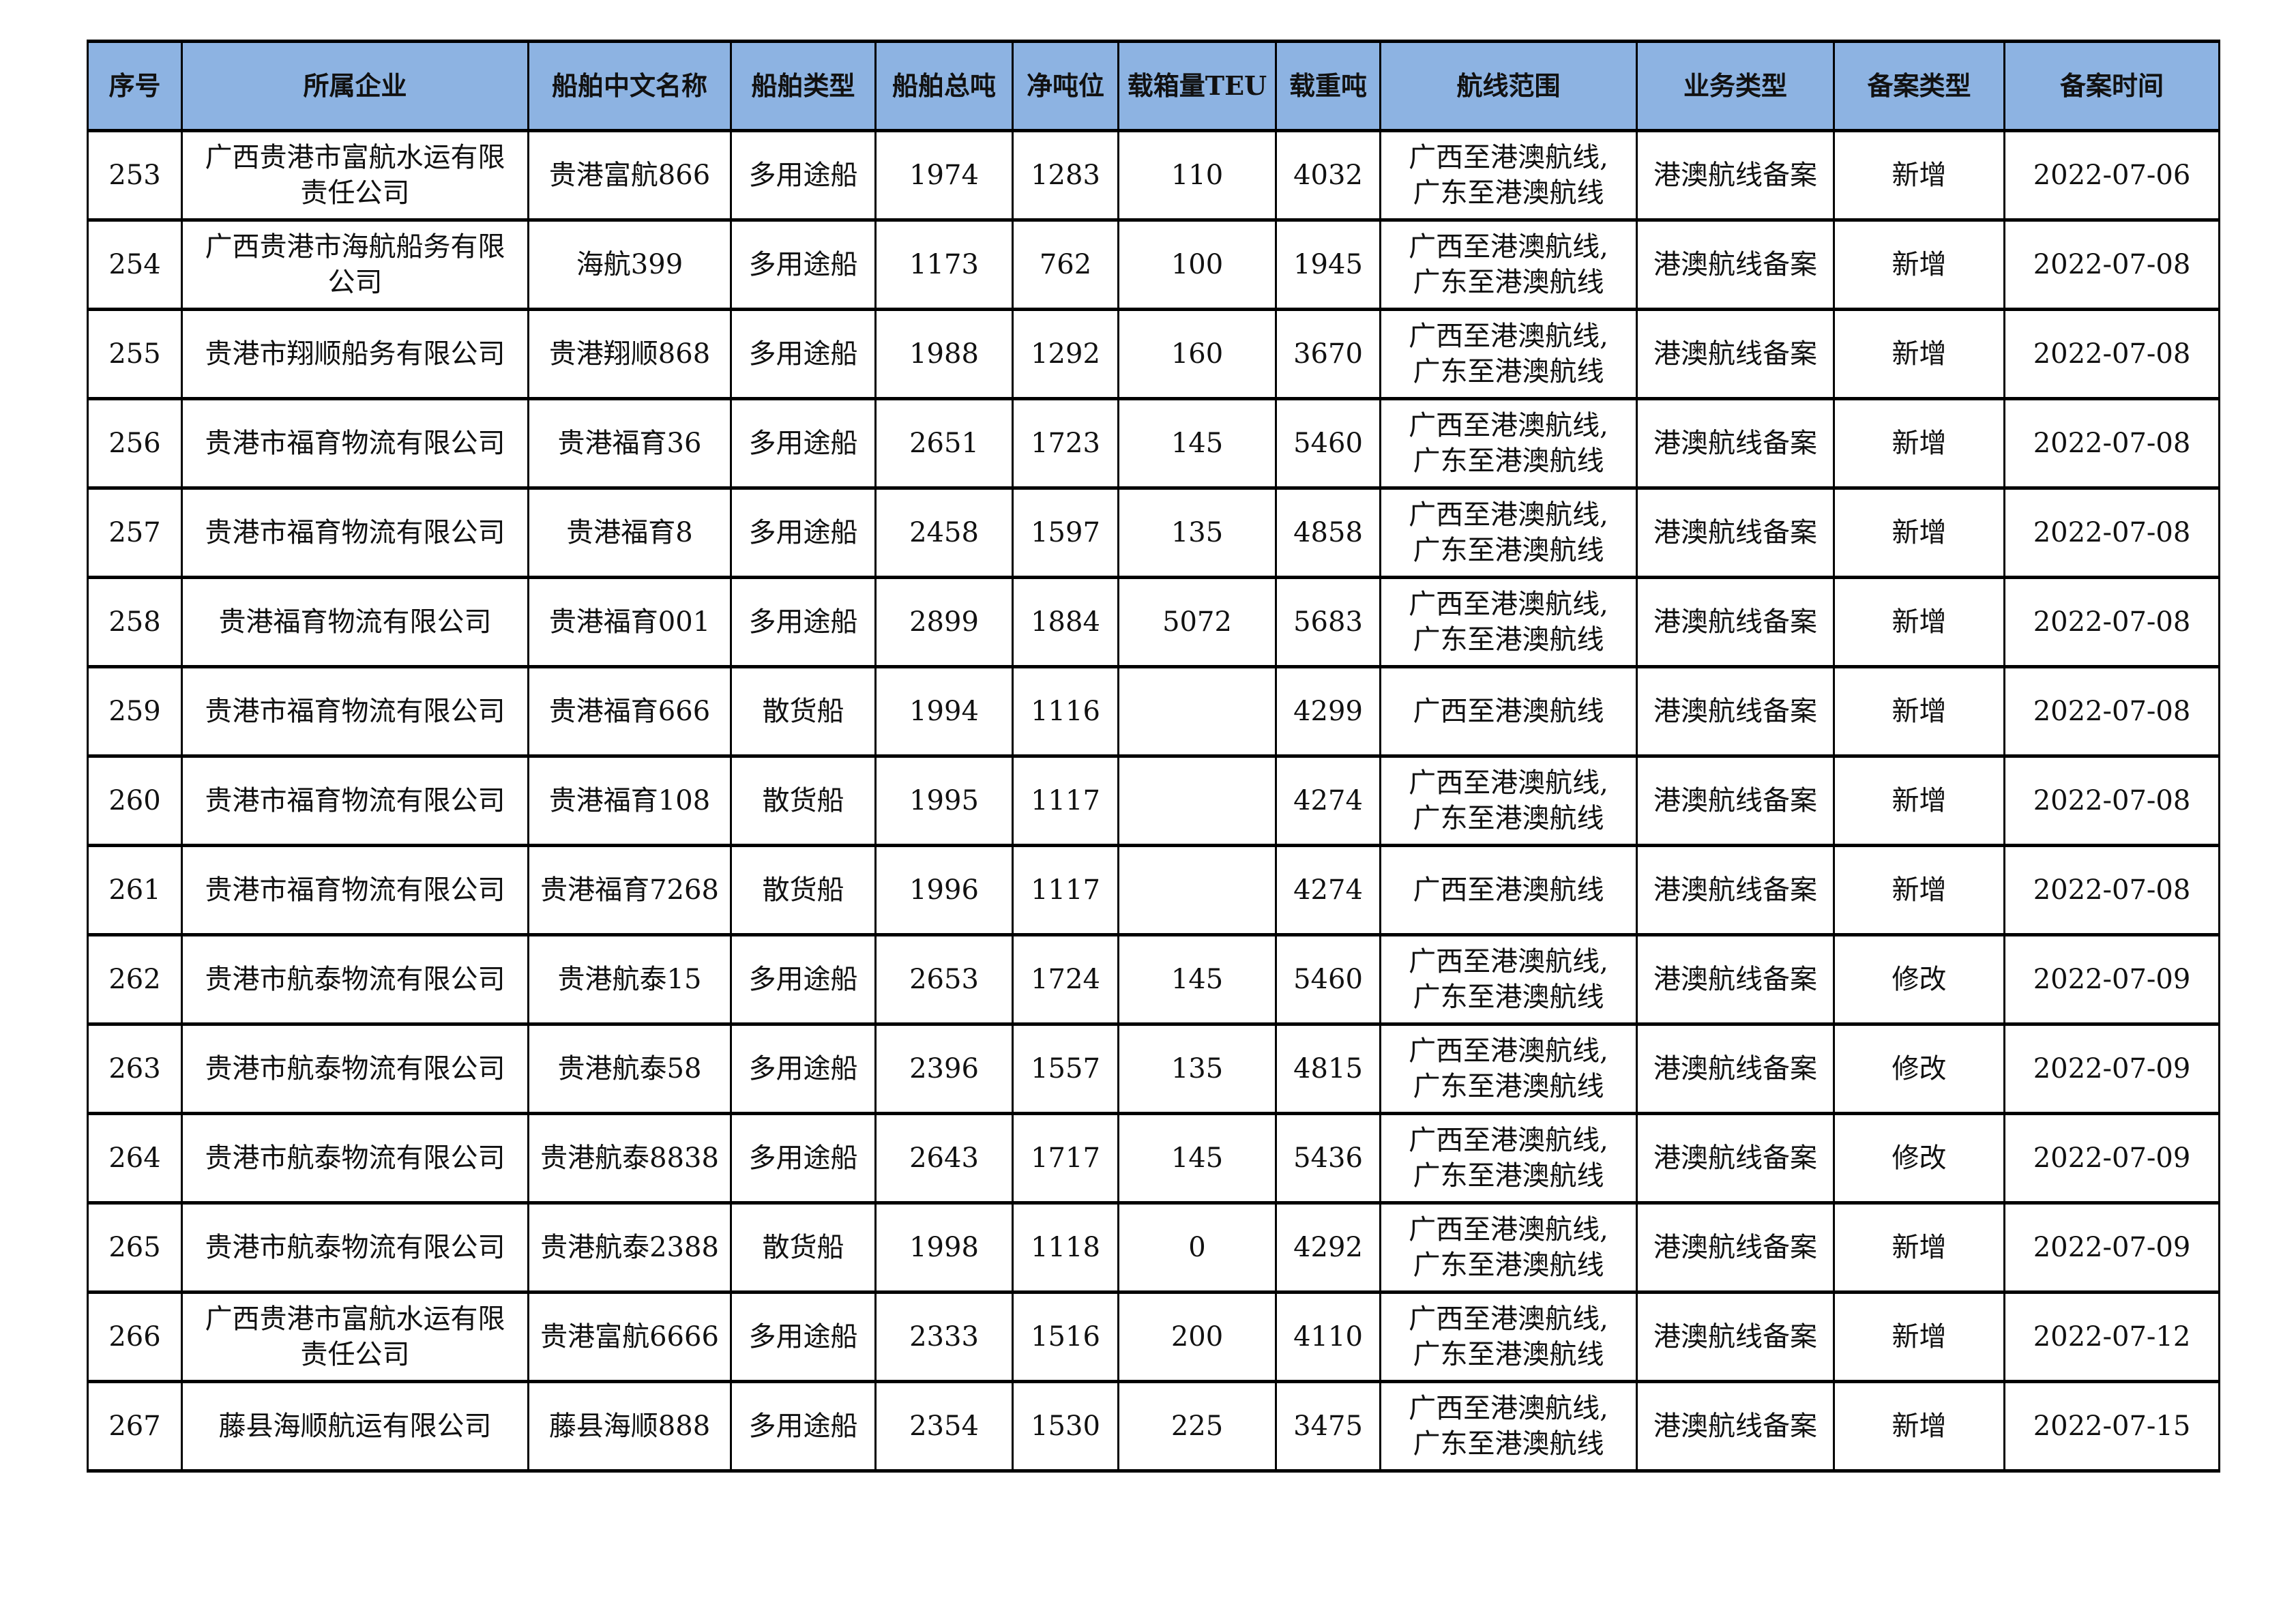 Image resolution: width=2296 pixels, height=1624 pixels. Describe the element at coordinates (1197, 443) in the screenshot. I see `cell-teu-capacity: 145` at that location.